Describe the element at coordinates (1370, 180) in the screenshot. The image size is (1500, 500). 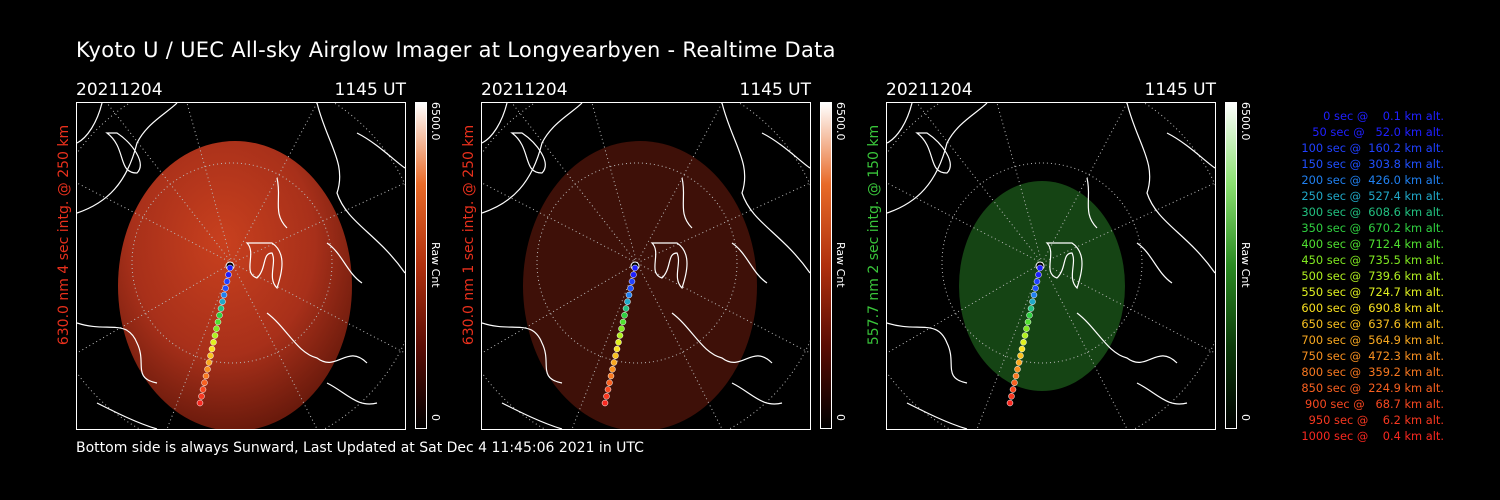
I see `legend-row: 200 sec @ 426.0 km alt.` at that location.